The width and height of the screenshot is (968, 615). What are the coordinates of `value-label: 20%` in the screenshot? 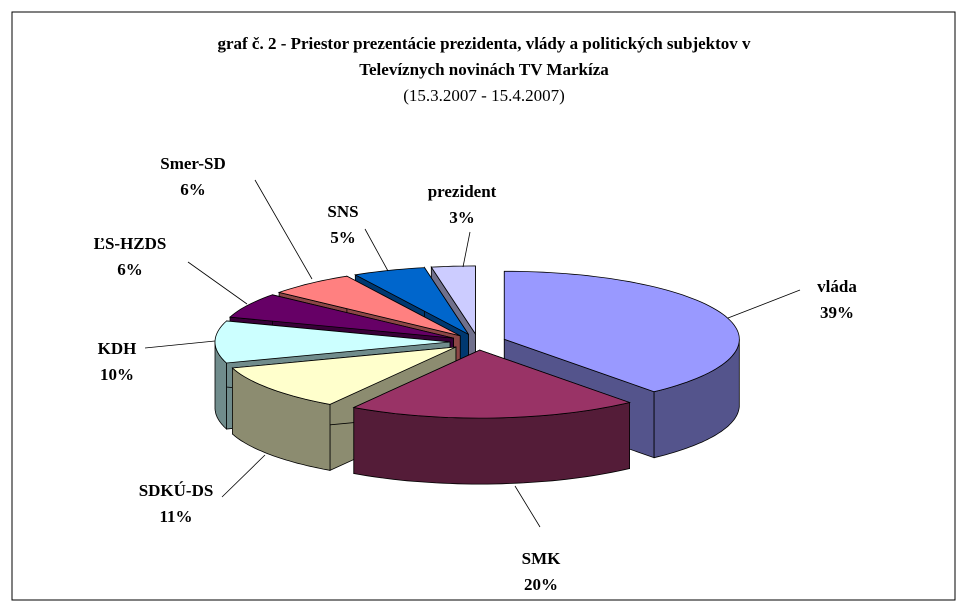 It's located at (541, 584).